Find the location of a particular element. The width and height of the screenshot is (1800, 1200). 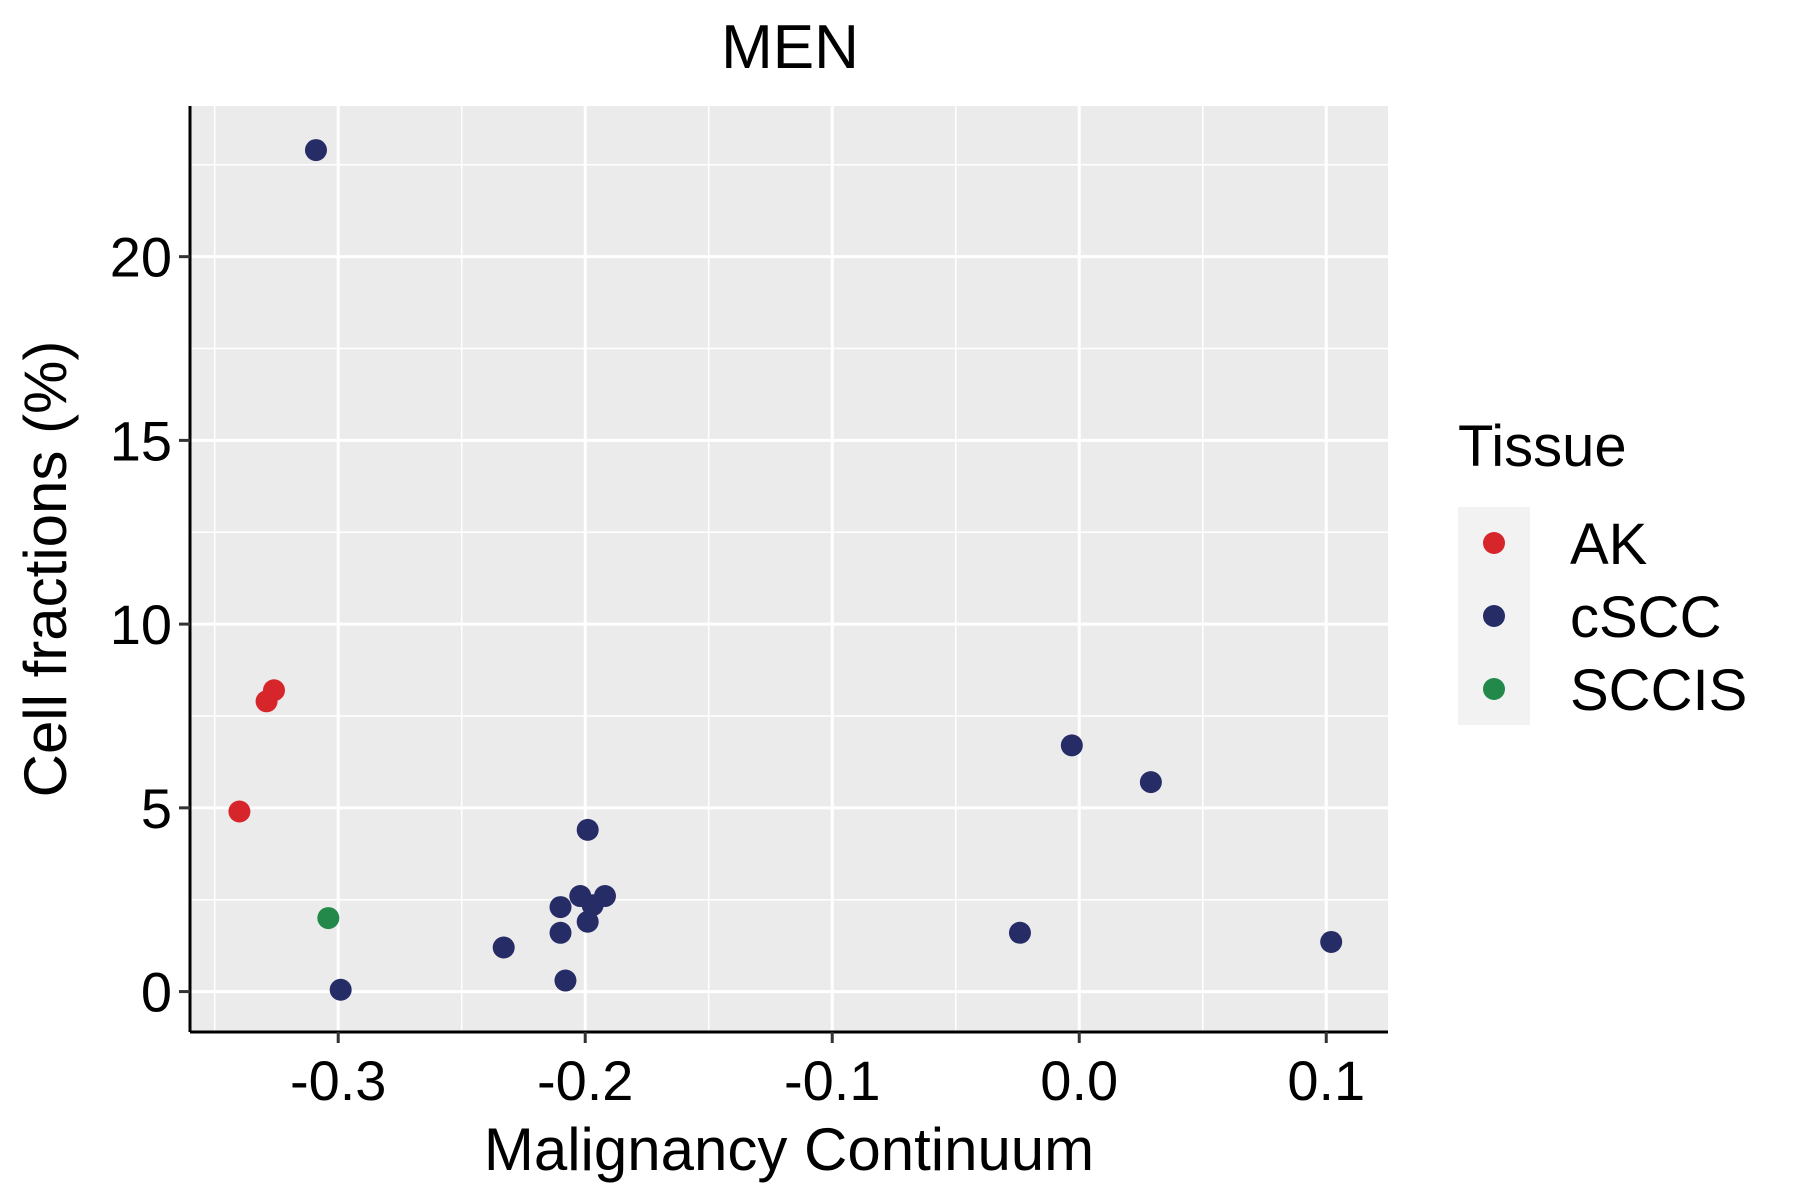

x-axis-ticks: -0.3 -0.2 -0.1 0.0 0.1 is located at coordinates (827, 1072).